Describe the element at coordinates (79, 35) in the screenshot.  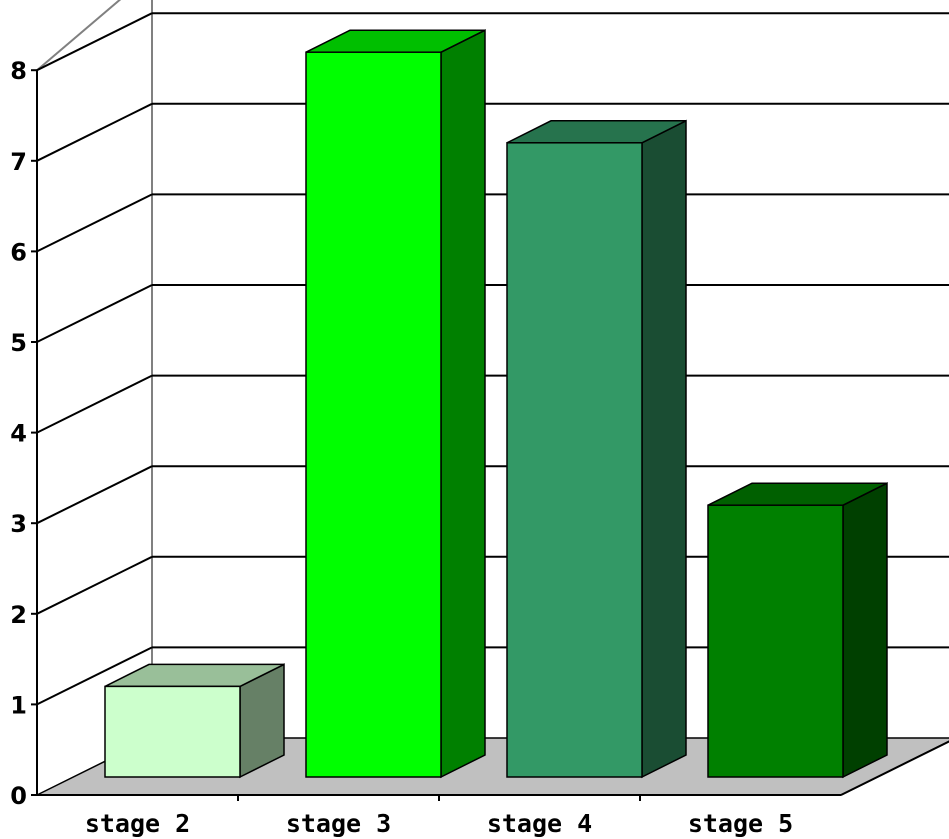
I see `side-wall-top-edge` at that location.